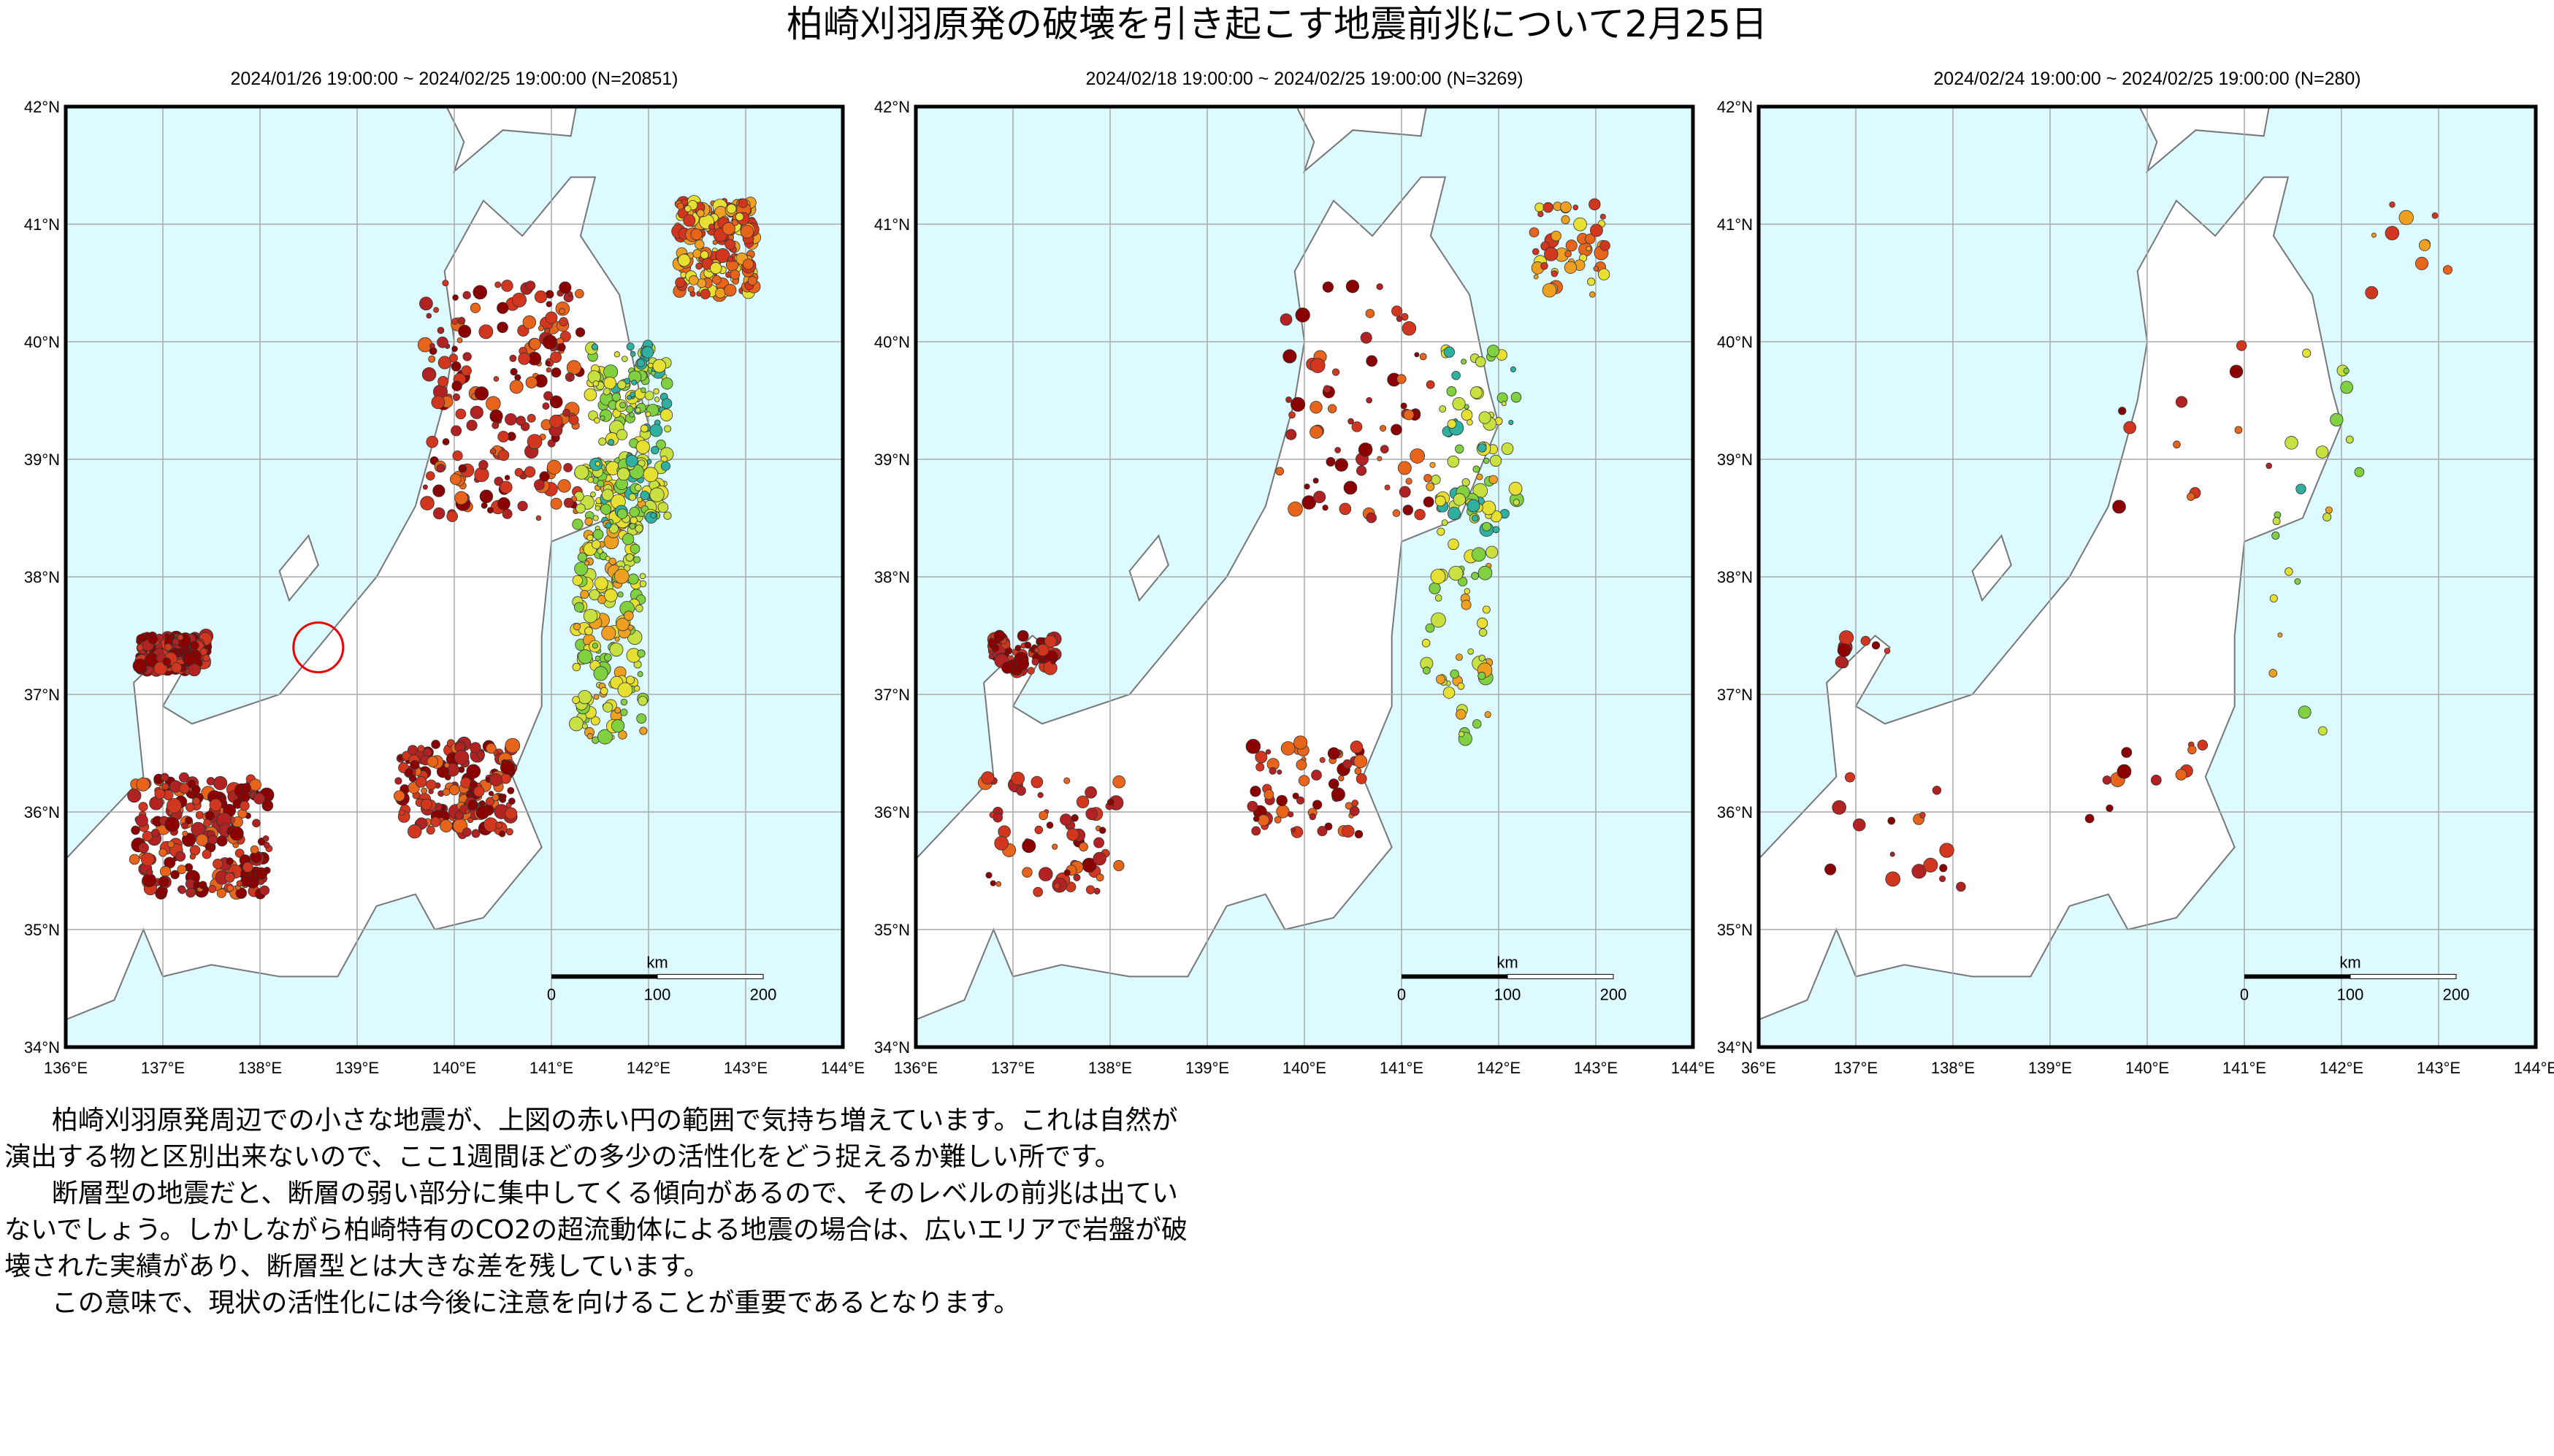 Image resolution: width=2554 pixels, height=1456 pixels. I want to click on scale-bar, so click(2403, 976).